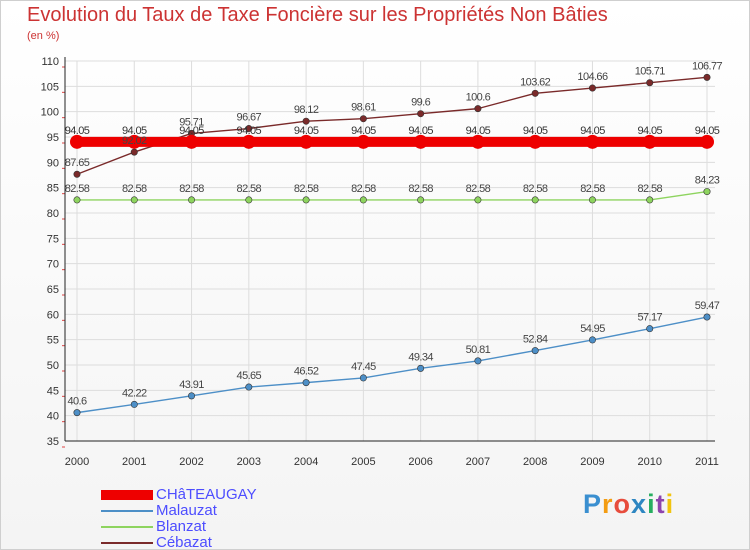 Image resolution: width=750 pixels, height=550 pixels. What do you see at coordinates (53, 163) in the screenshot?
I see `y-tick-label: 90` at bounding box center [53, 163].